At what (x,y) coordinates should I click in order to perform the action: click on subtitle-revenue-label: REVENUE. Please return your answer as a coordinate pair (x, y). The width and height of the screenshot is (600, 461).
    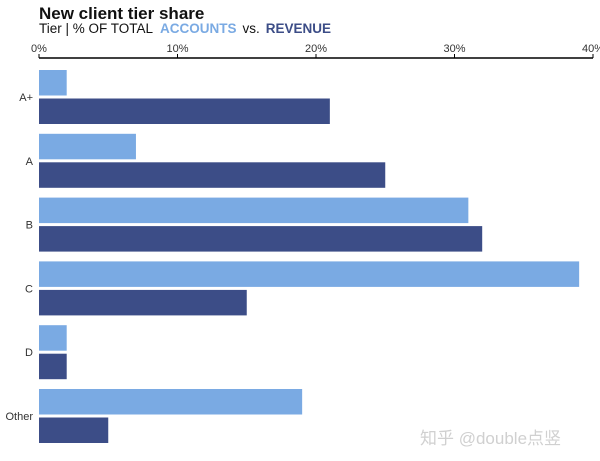
    Looking at the image, I should click on (298, 28).